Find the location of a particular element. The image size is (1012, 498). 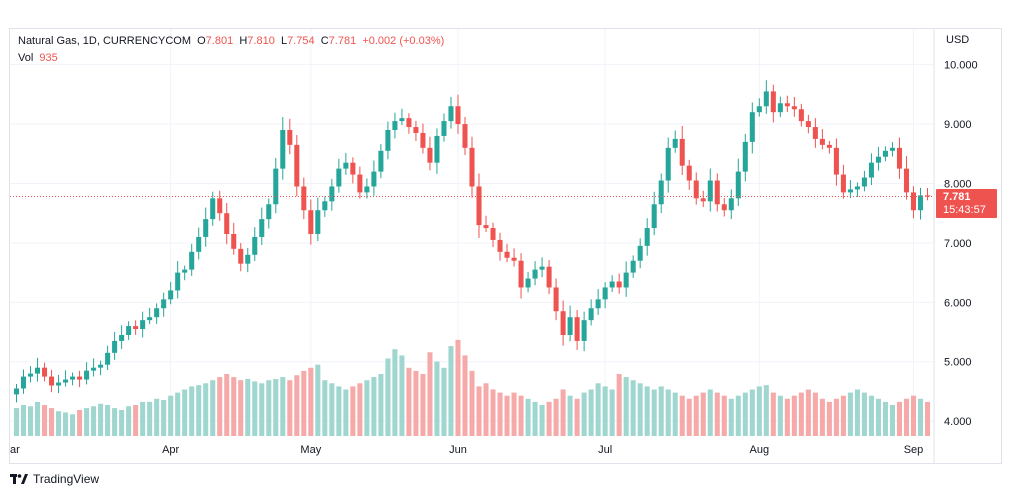

x-tick-label: Apr is located at coordinates (170, 450).